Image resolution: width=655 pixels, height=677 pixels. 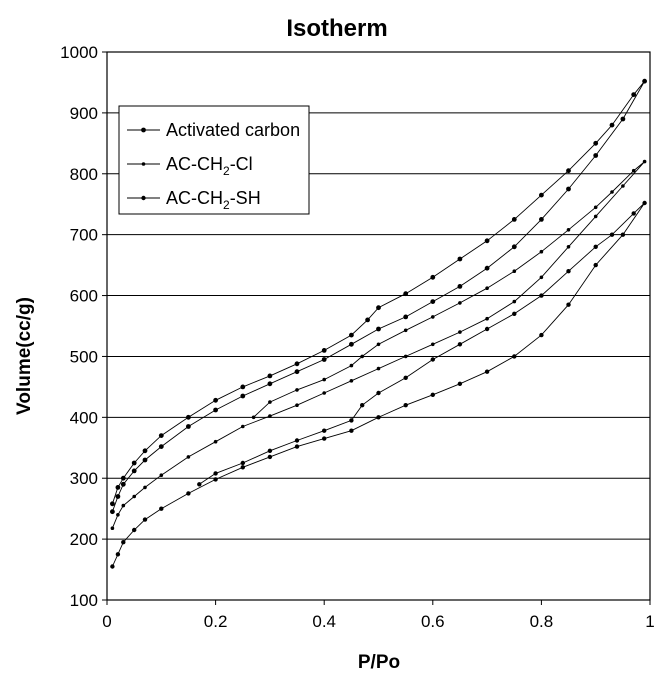 I want to click on legend: Activated carbon AC-CH2-Cl AC-CH2-SH, so click(x=214, y=160).